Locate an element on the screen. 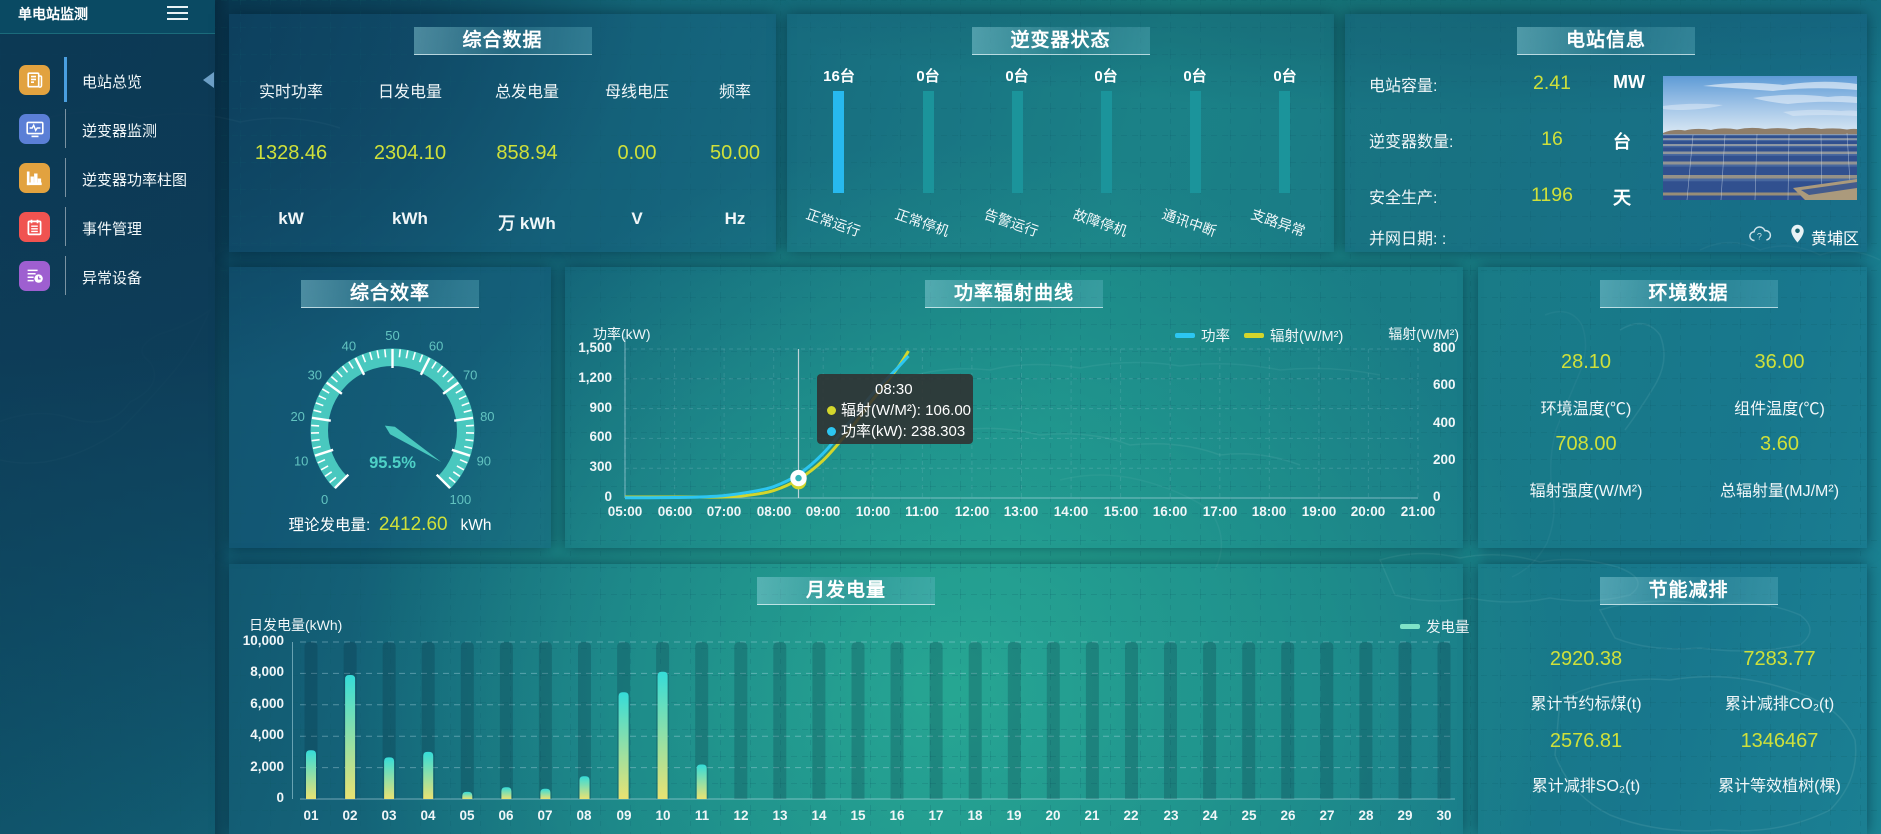 The width and height of the screenshot is (1881, 834). svg-text: 30 is located at coordinates (315, 375).